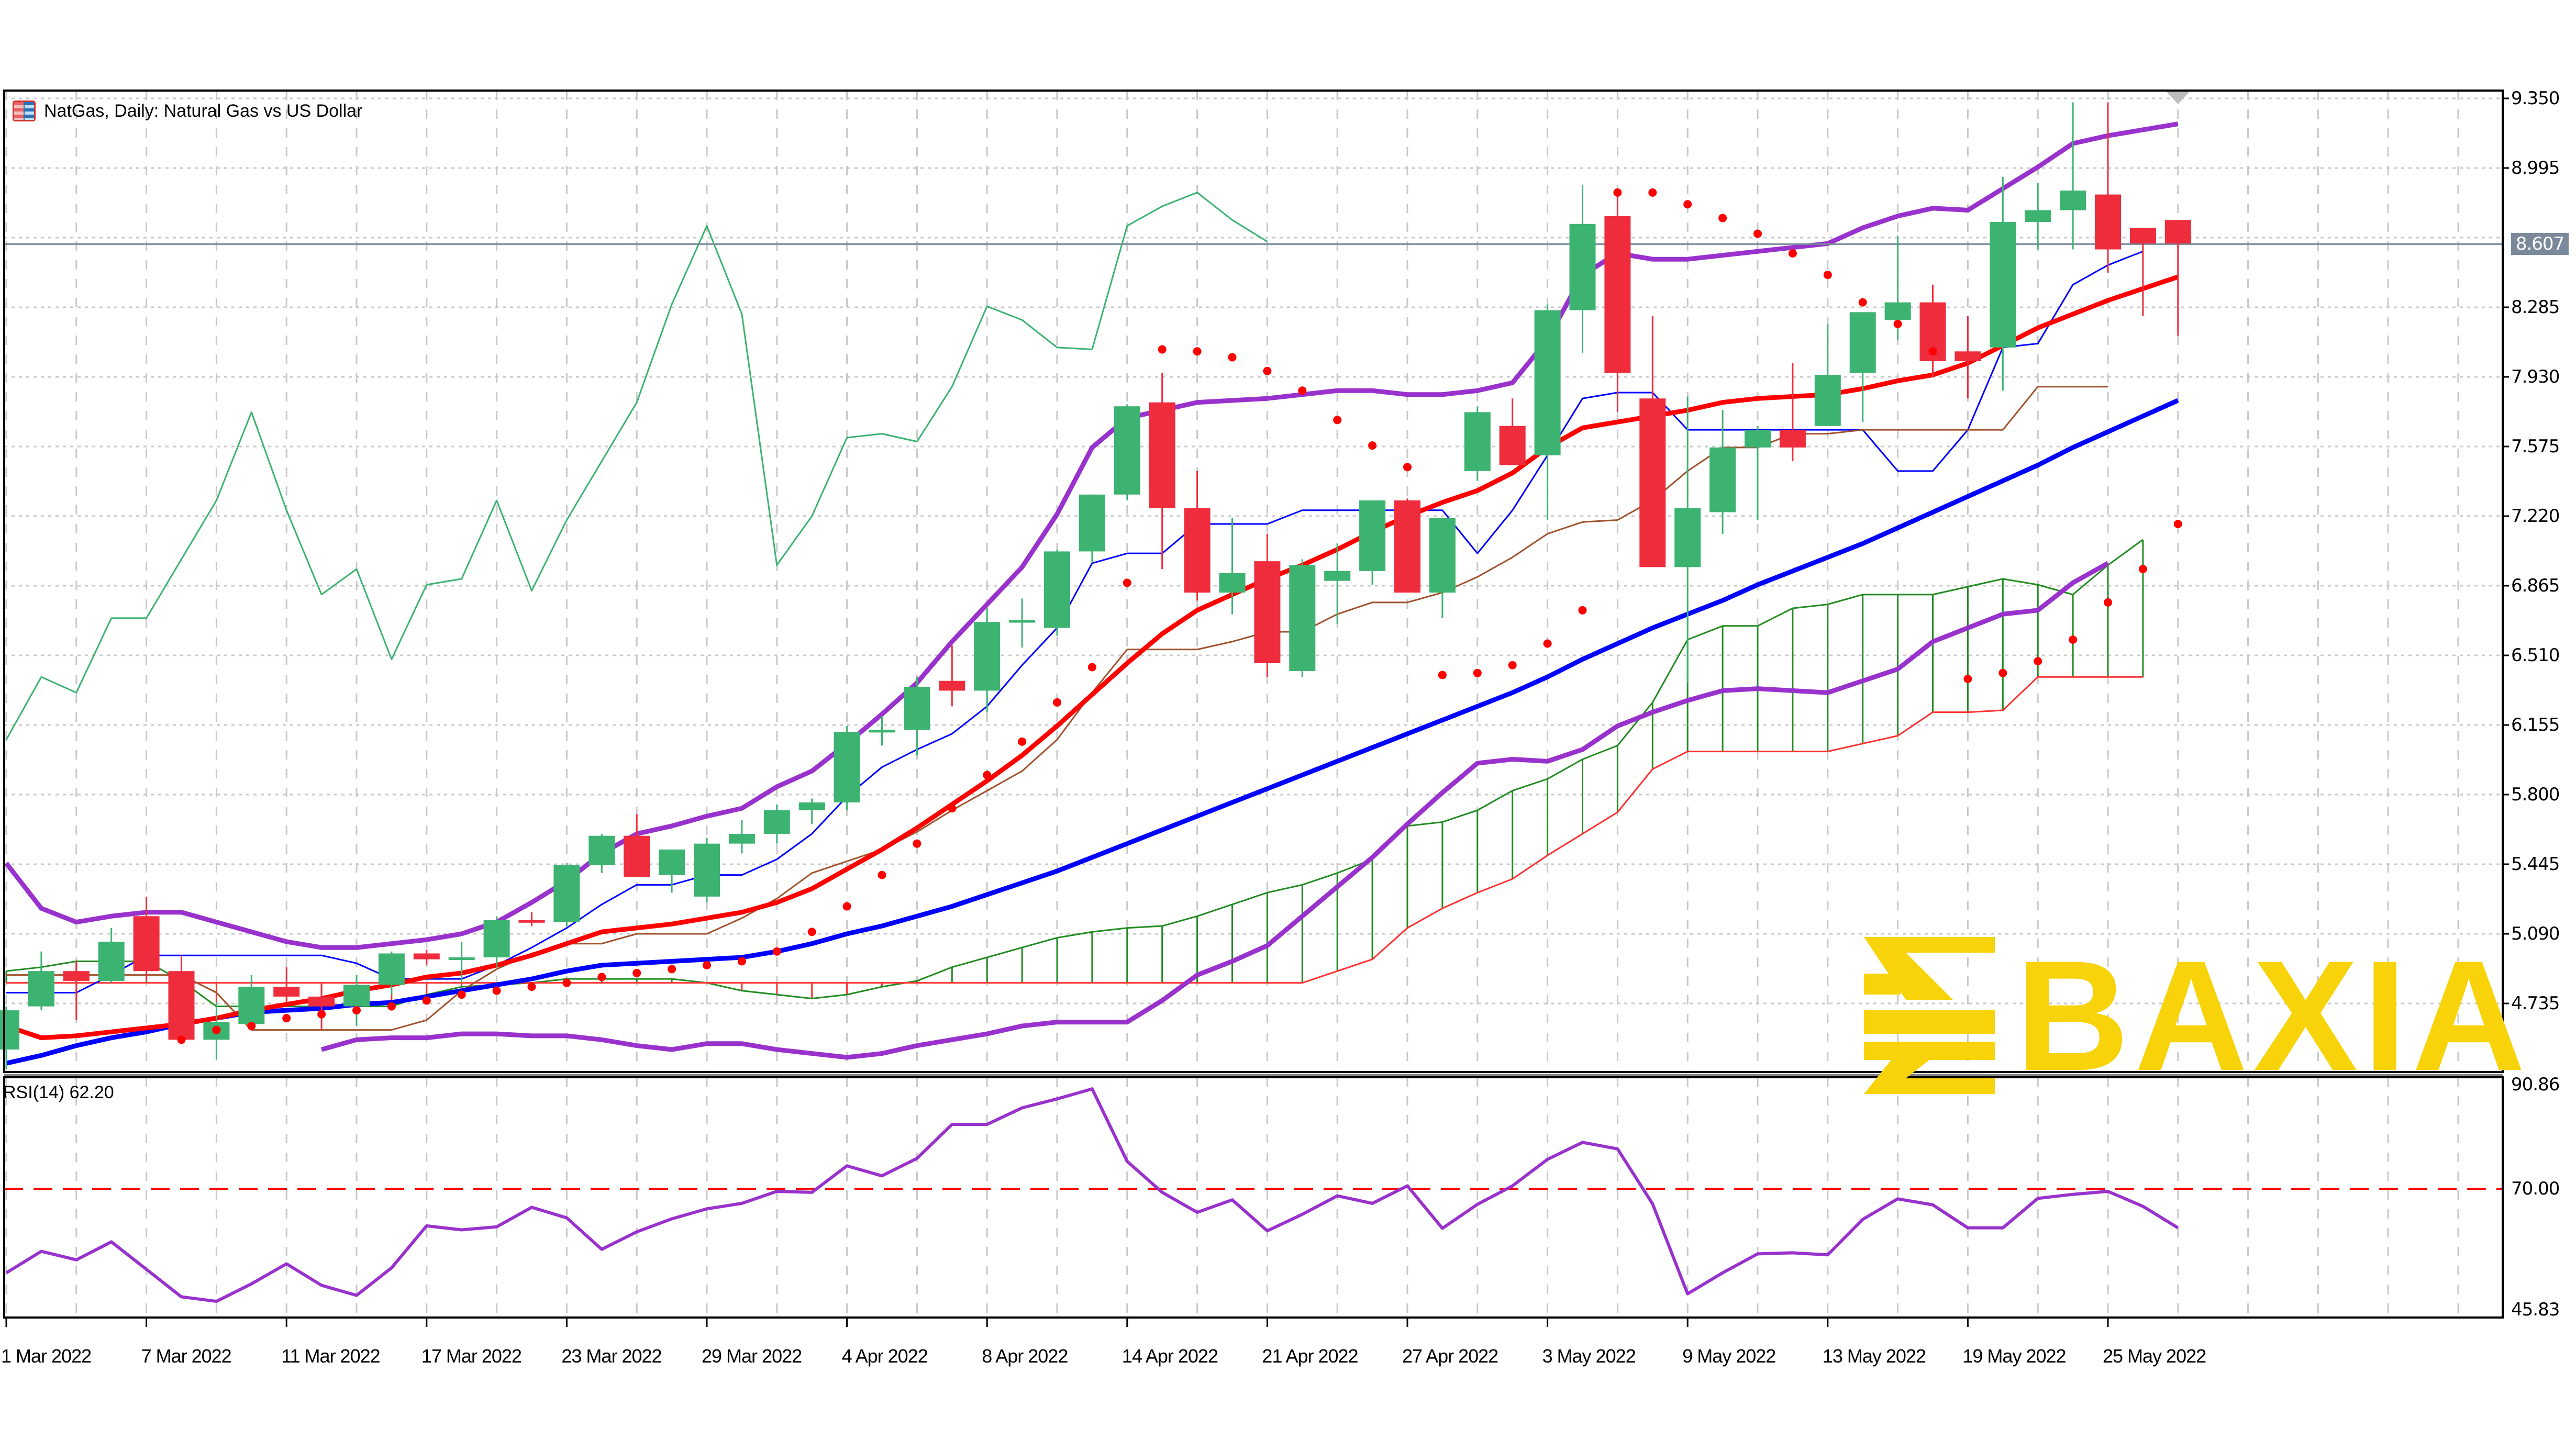 The height and width of the screenshot is (1451, 2576). What do you see at coordinates (330, 1356) in the screenshot?
I see `date-tick-label: 11 Mar 2022` at bounding box center [330, 1356].